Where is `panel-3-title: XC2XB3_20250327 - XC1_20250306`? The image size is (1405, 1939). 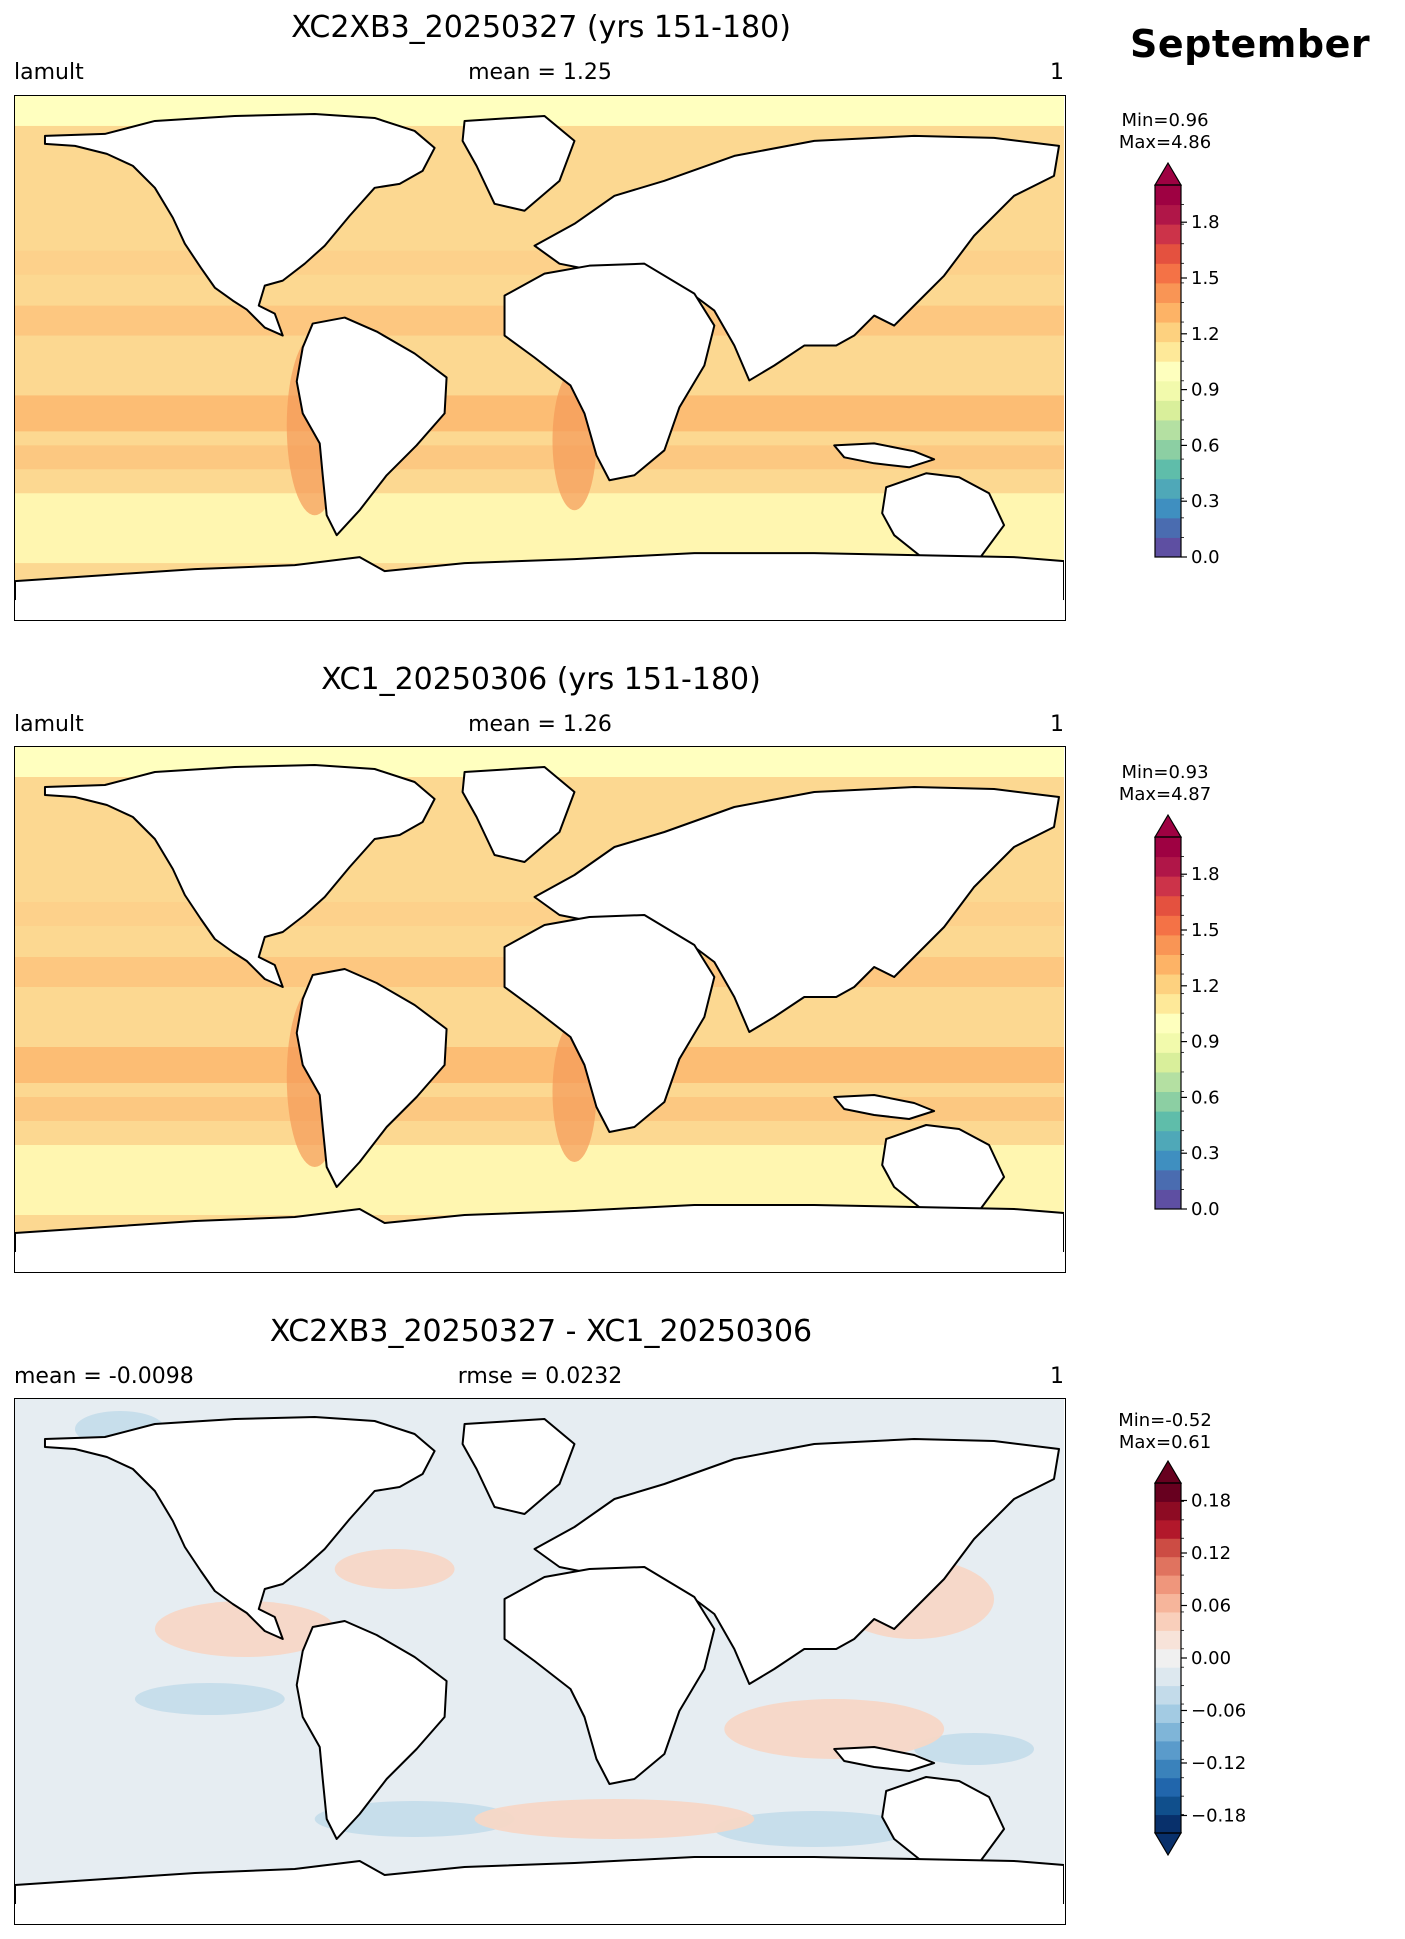 panel-3-title: XC2XB3_20250327 - XC1_20250306 is located at coordinates (541, 1331).